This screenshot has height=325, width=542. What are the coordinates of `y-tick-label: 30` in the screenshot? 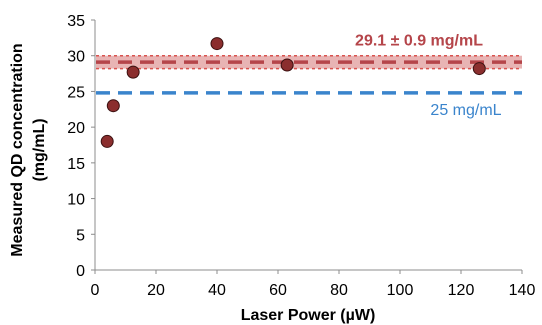 It's located at (76, 57).